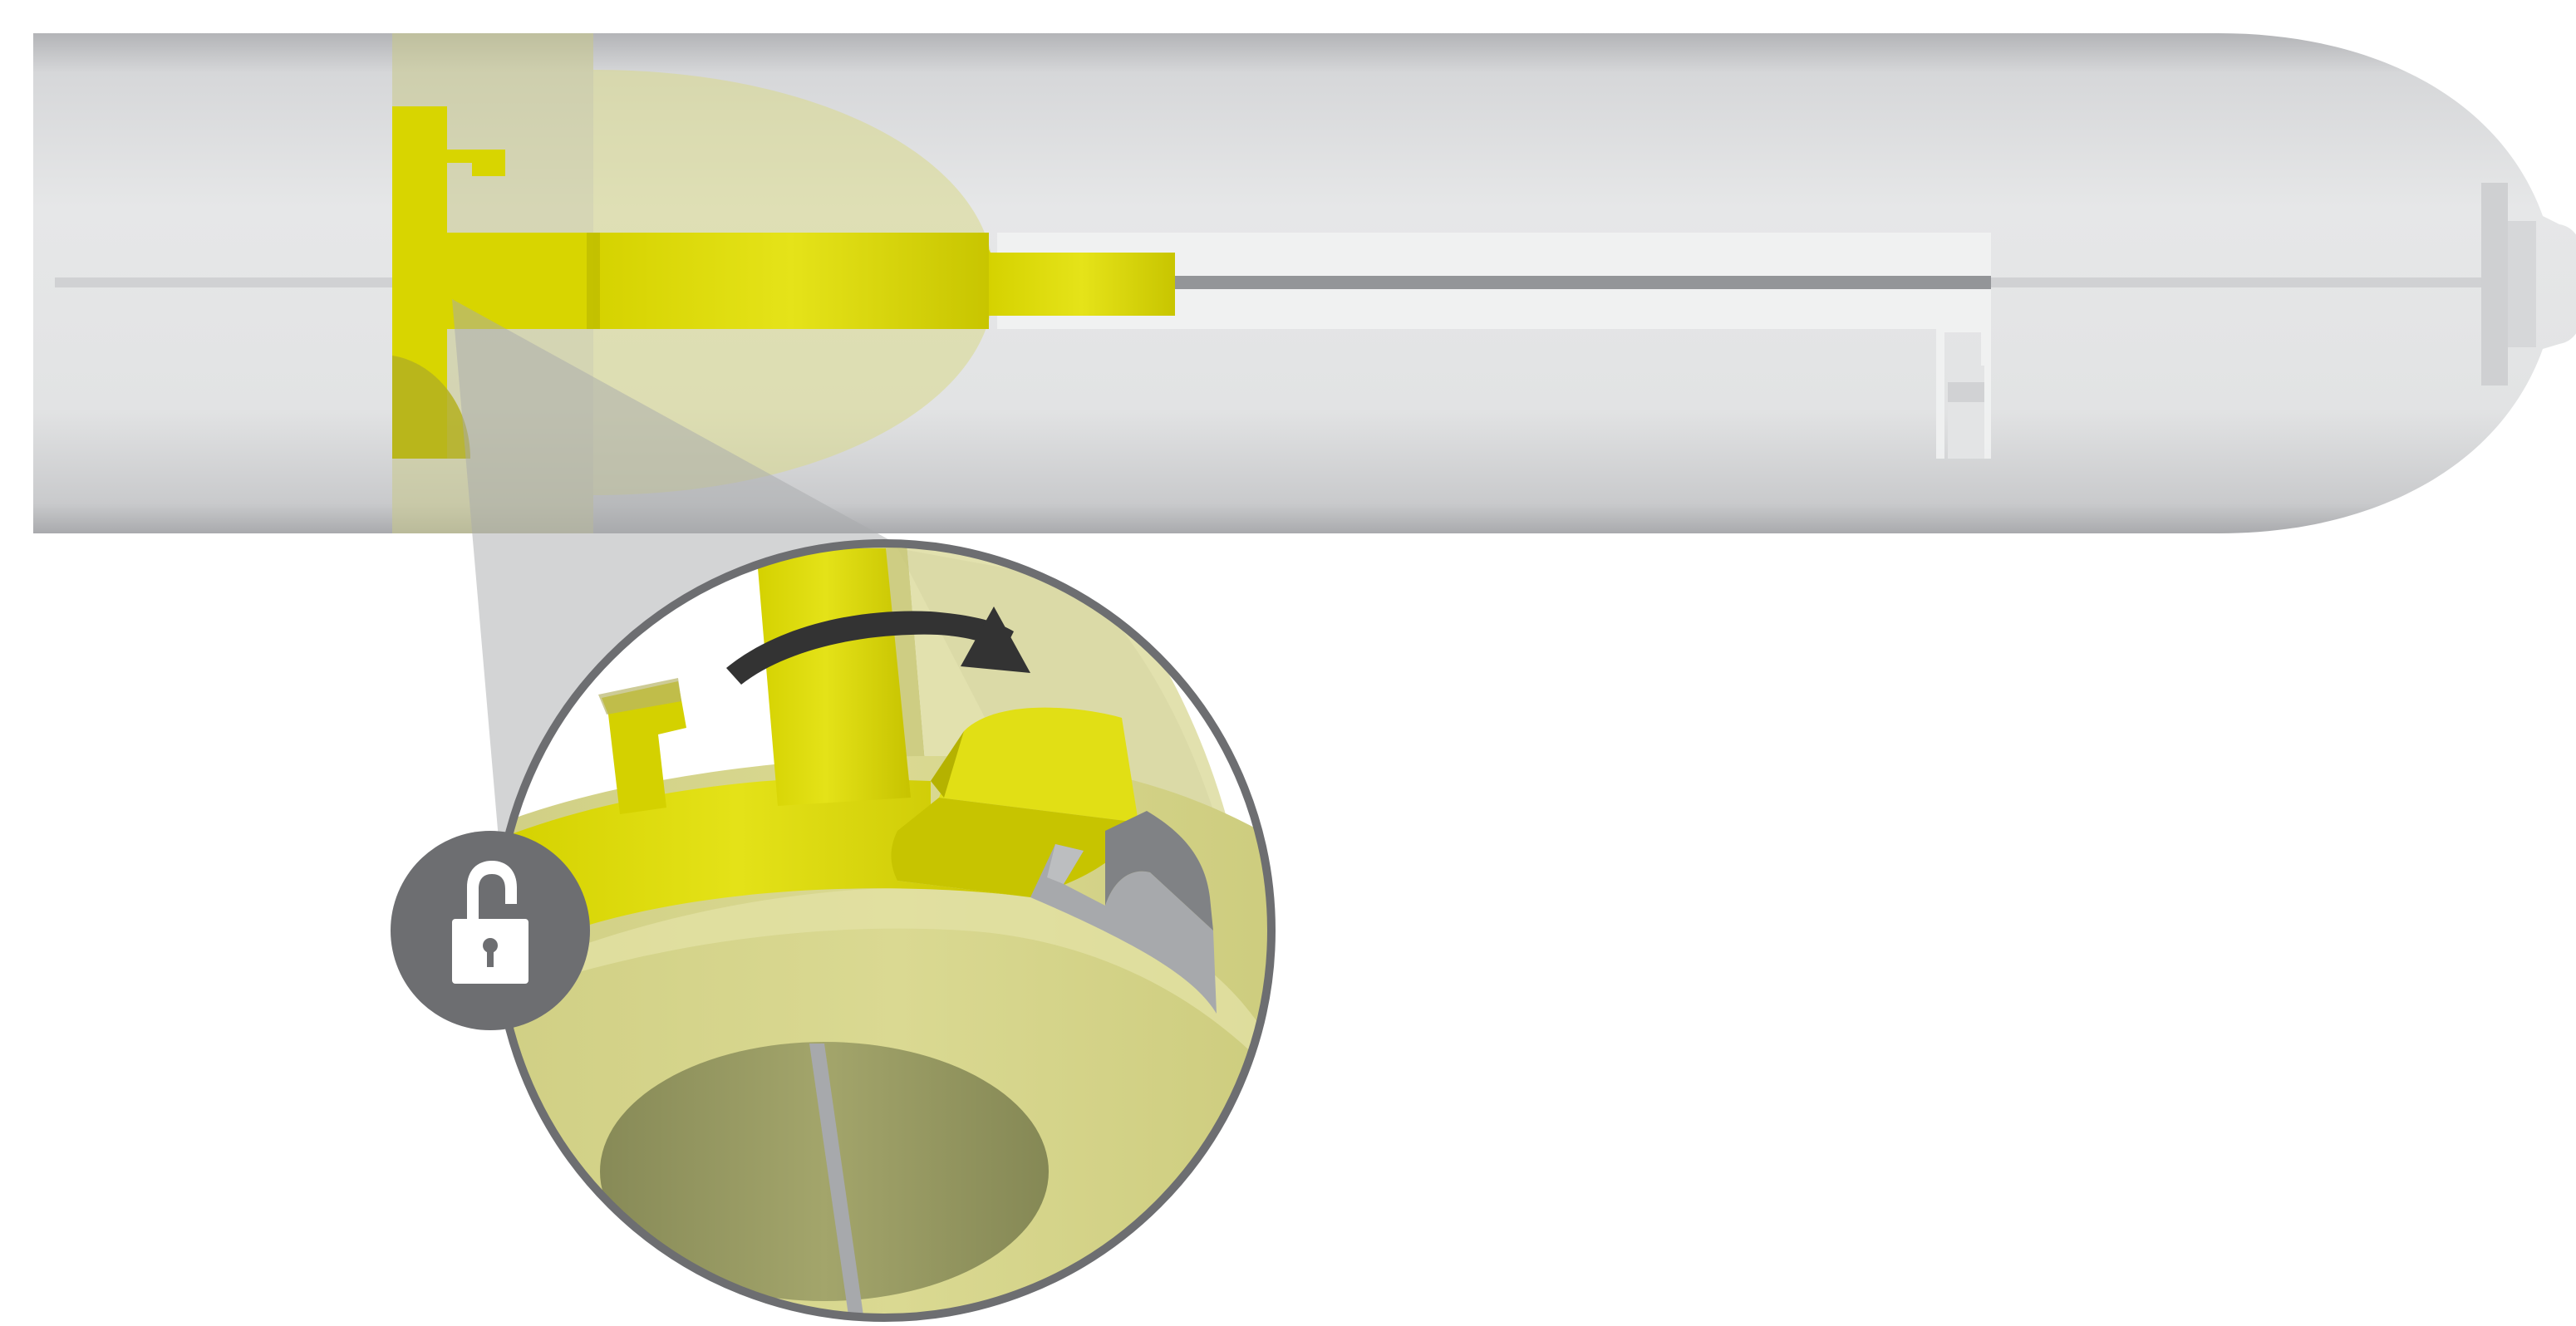 Image resolution: width=2576 pixels, height=1326 pixels. Describe the element at coordinates (1123, 929) in the screenshot. I see `latch` at that location.